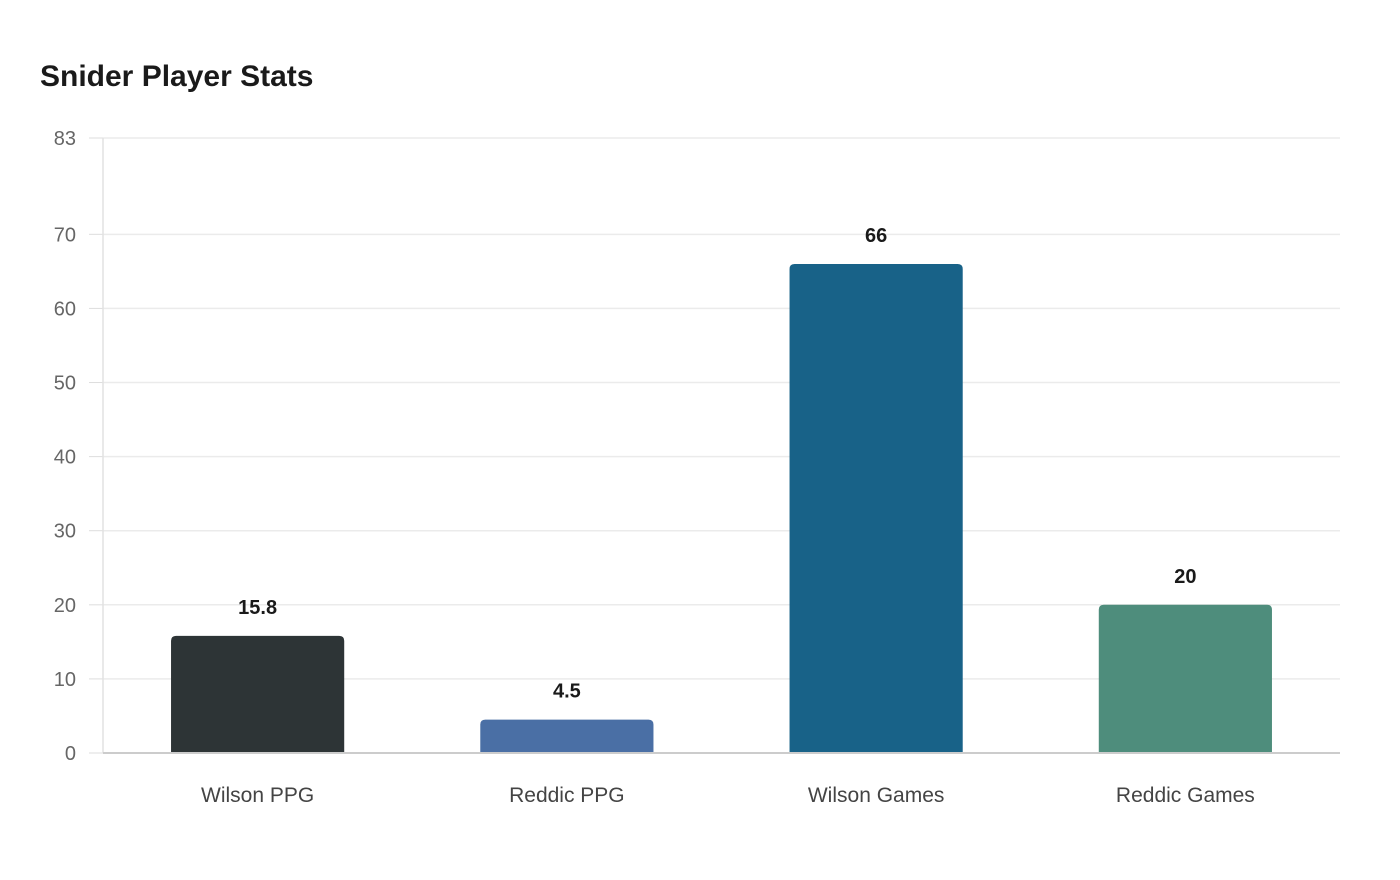 The width and height of the screenshot is (1400, 880). Describe the element at coordinates (65, 532) in the screenshot. I see `y-tick-label: 30` at that location.